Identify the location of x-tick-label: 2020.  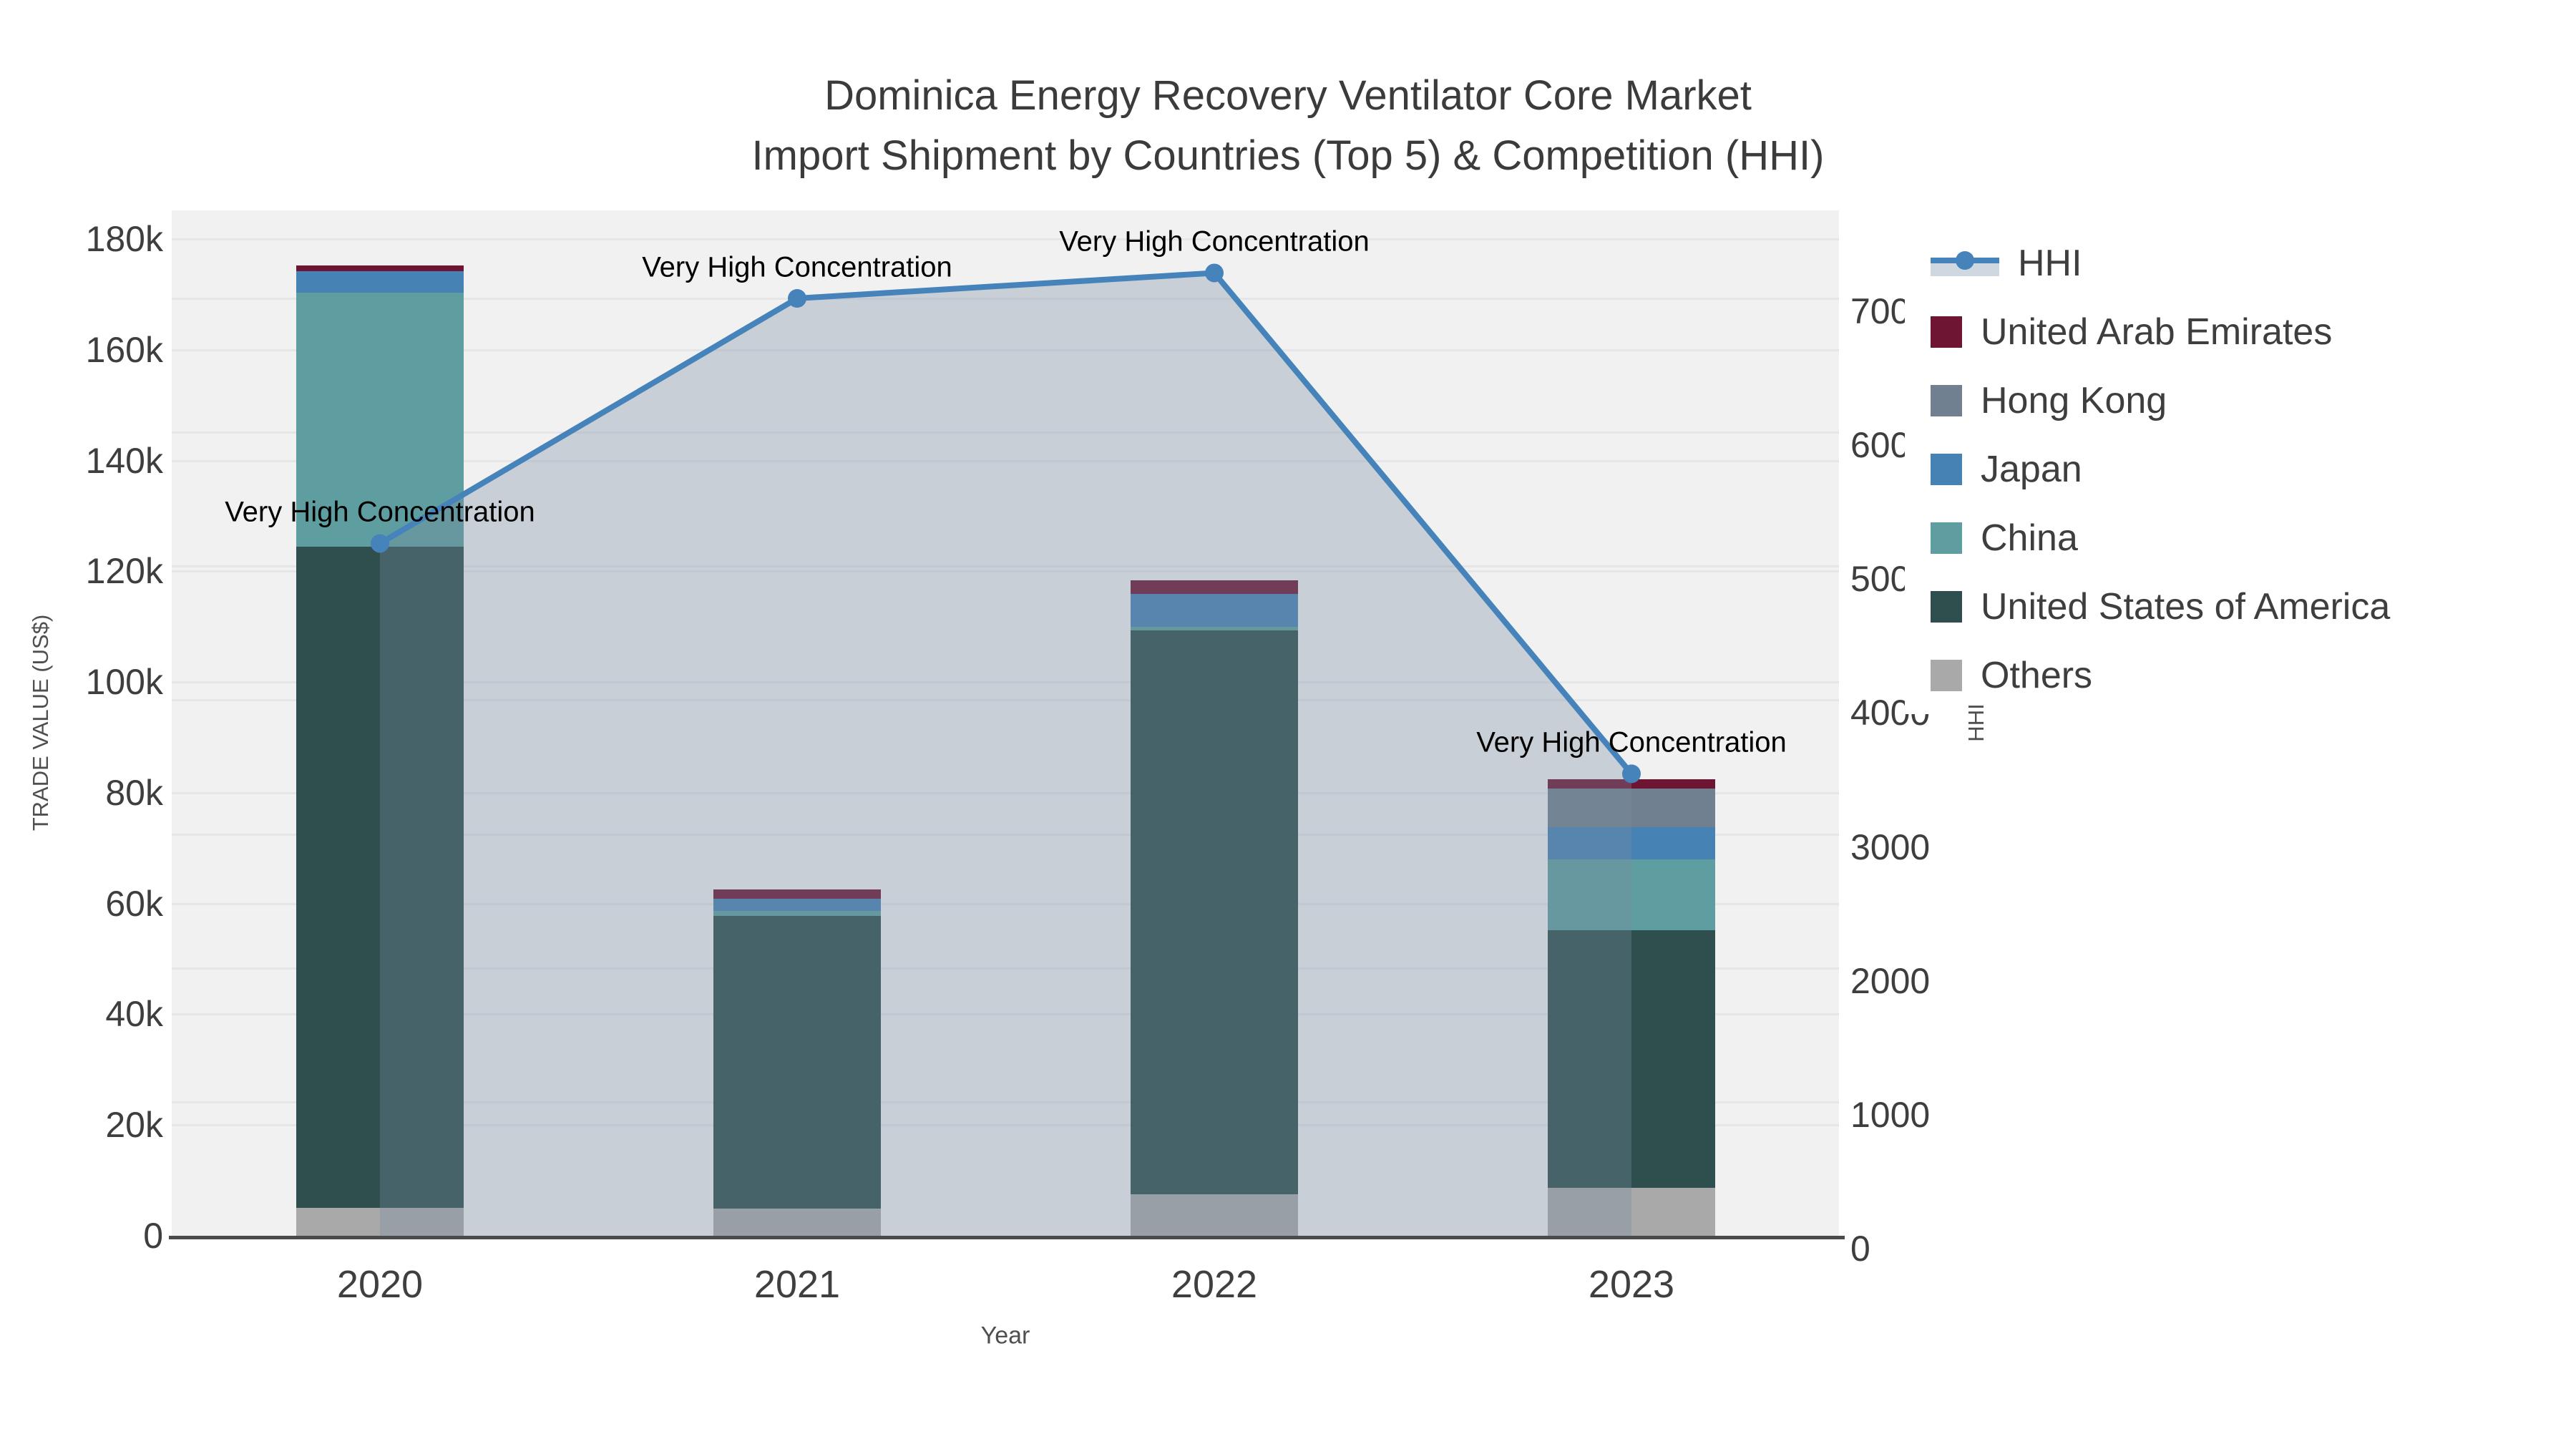
(380, 1284).